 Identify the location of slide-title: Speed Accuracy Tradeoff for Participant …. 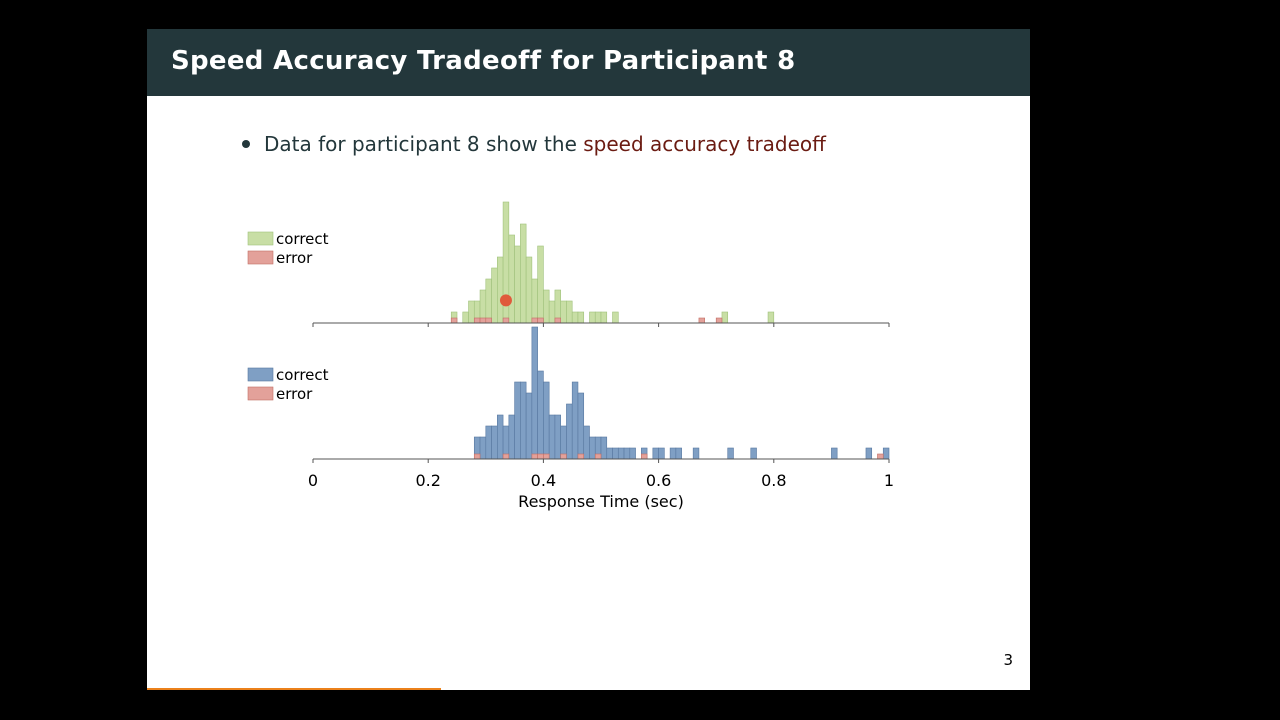
(483, 61).